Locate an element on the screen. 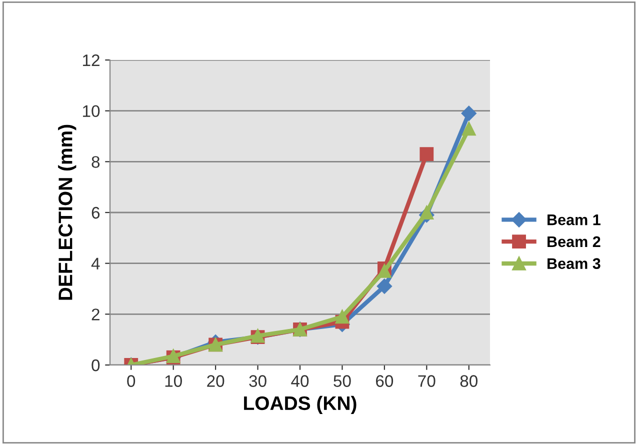  y-tick-label: 0 is located at coordinates (96, 365).